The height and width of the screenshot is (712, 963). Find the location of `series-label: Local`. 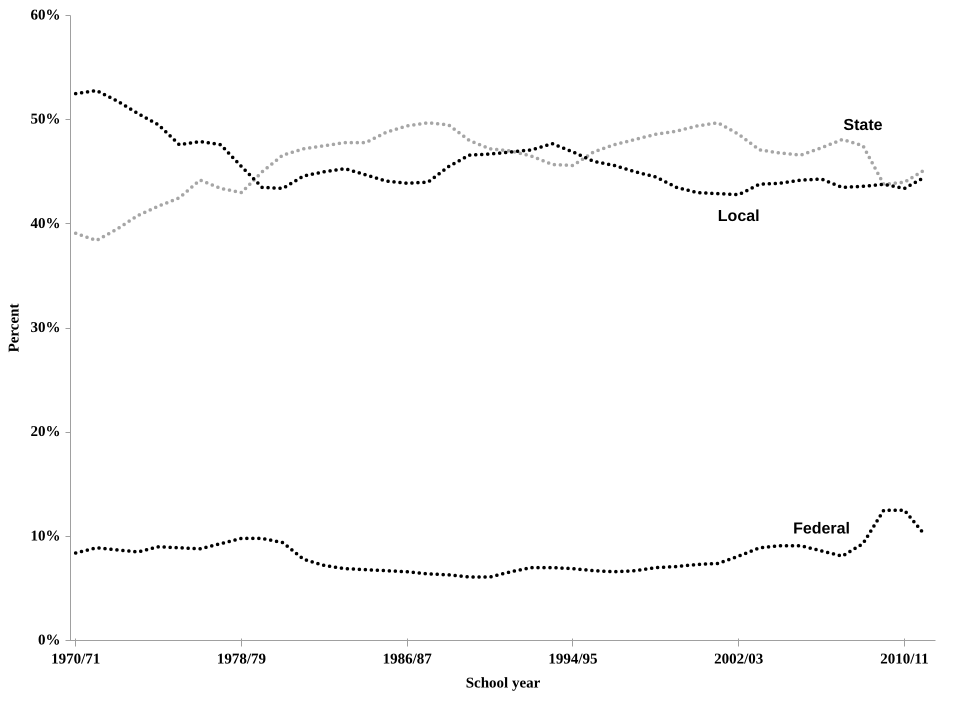

series-label: Local is located at coordinates (739, 217).